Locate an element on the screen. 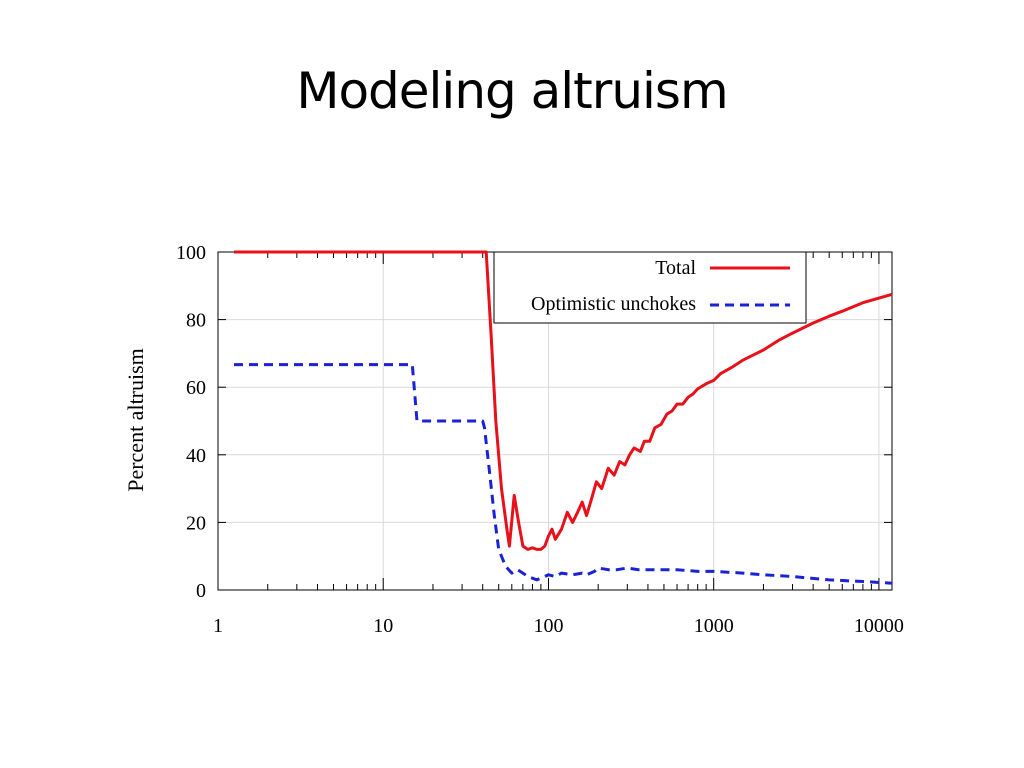 The height and width of the screenshot is (768, 1024). y-tick-label: 80 is located at coordinates (196, 321).